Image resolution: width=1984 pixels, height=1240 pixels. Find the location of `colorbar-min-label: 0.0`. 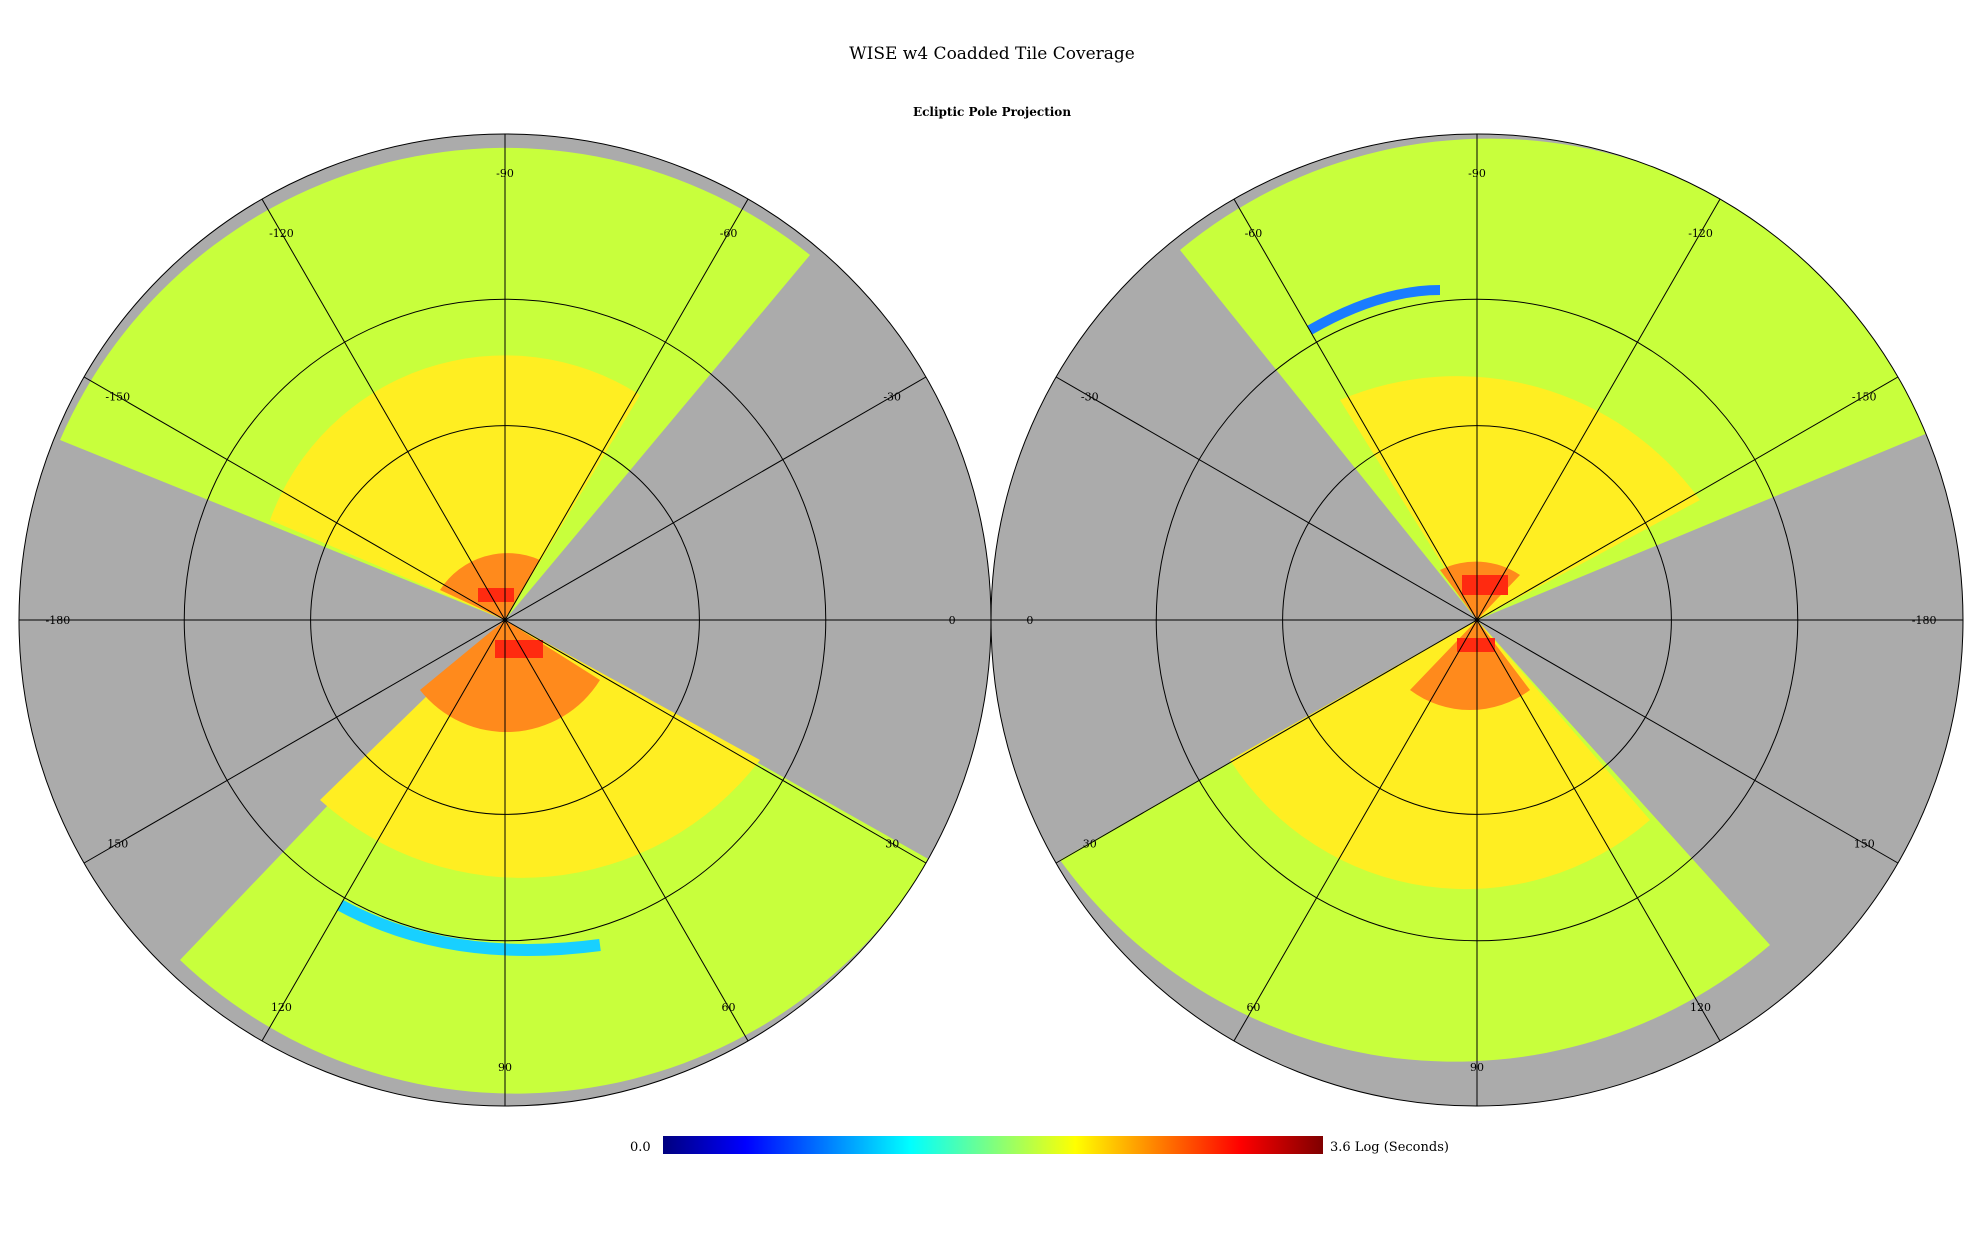

colorbar-min-label: 0.0 is located at coordinates (640, 1147).